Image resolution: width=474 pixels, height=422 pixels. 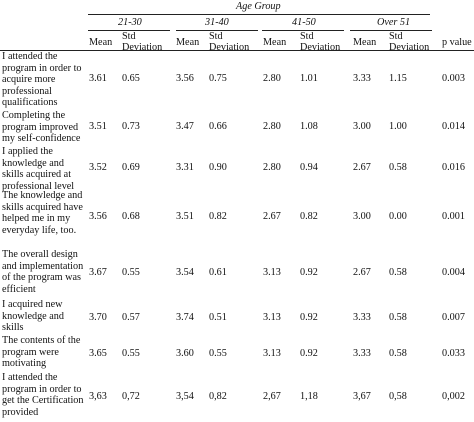 I want to click on cell: 0.001, so click(x=453, y=216).